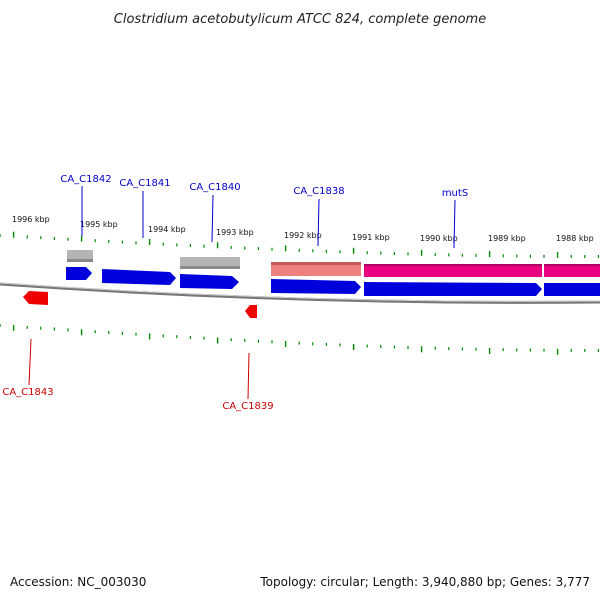  Describe the element at coordinates (144, 183) in the screenshot. I see `gene-label-ca-c1841: CA_C1841` at that location.